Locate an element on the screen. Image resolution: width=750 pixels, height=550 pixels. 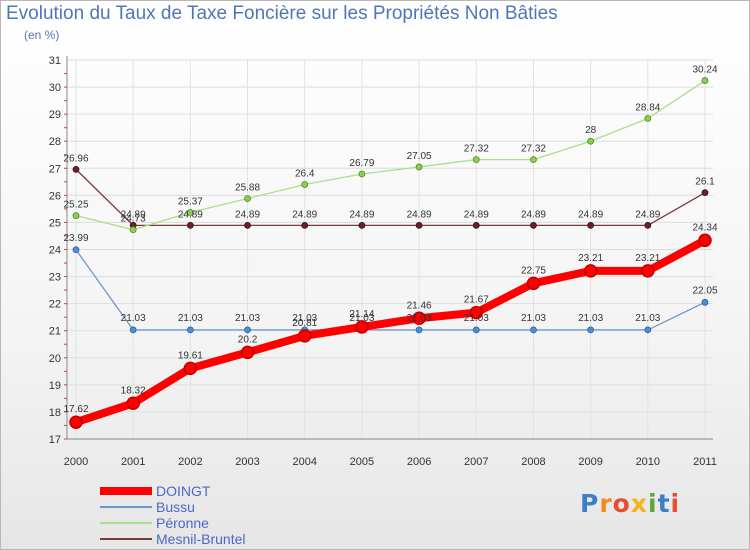
x-tick-label: 2002 is located at coordinates (190, 462).